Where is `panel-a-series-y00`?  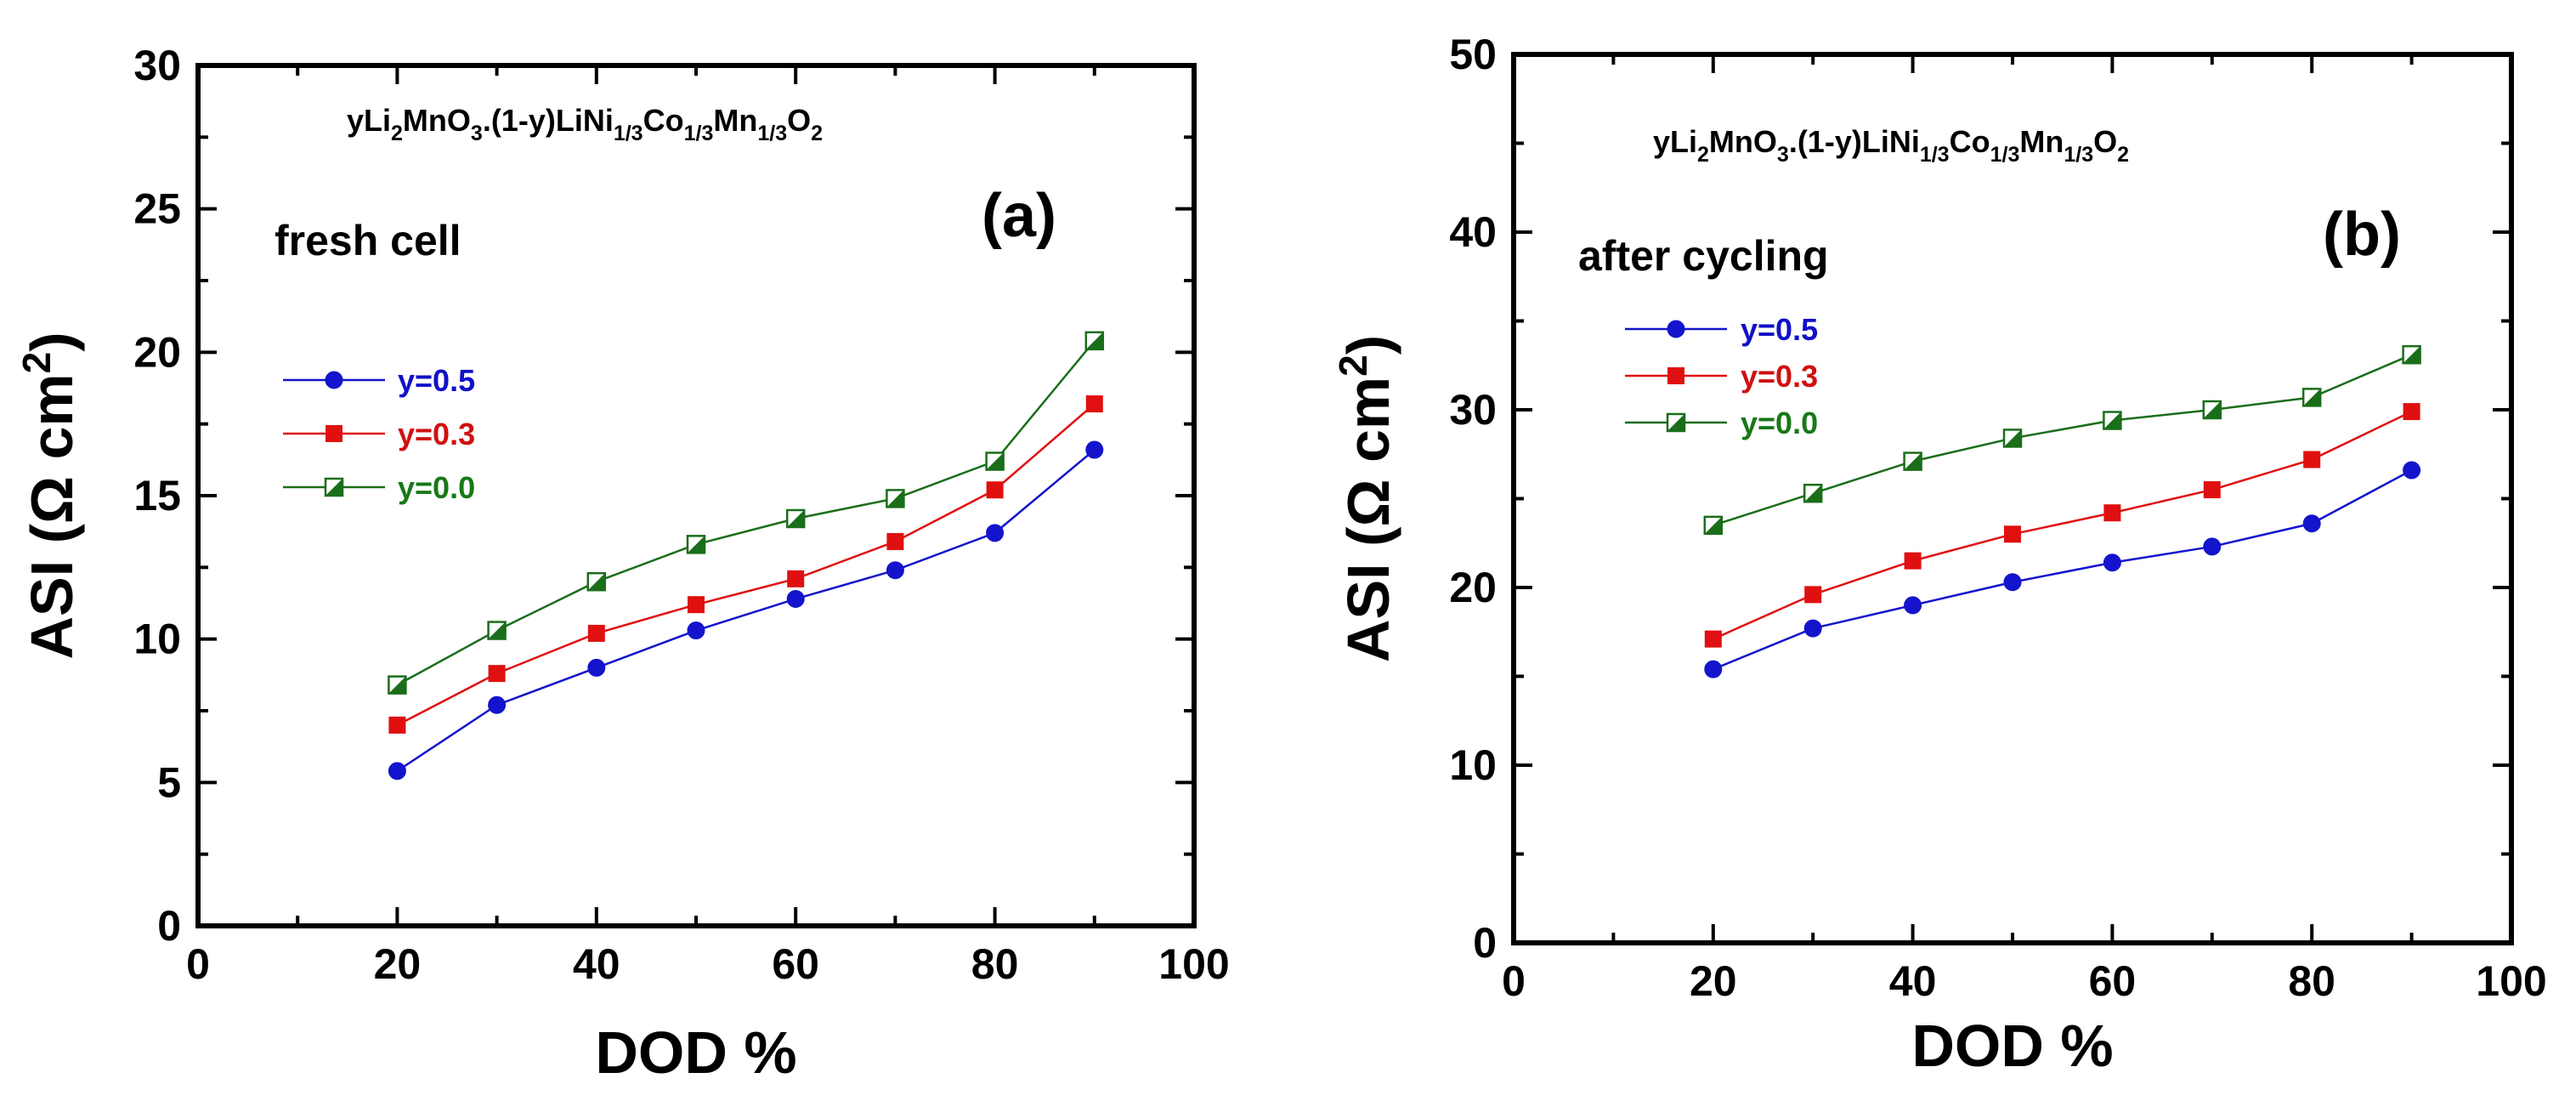
panel-a-series-y00 is located at coordinates (746, 513).